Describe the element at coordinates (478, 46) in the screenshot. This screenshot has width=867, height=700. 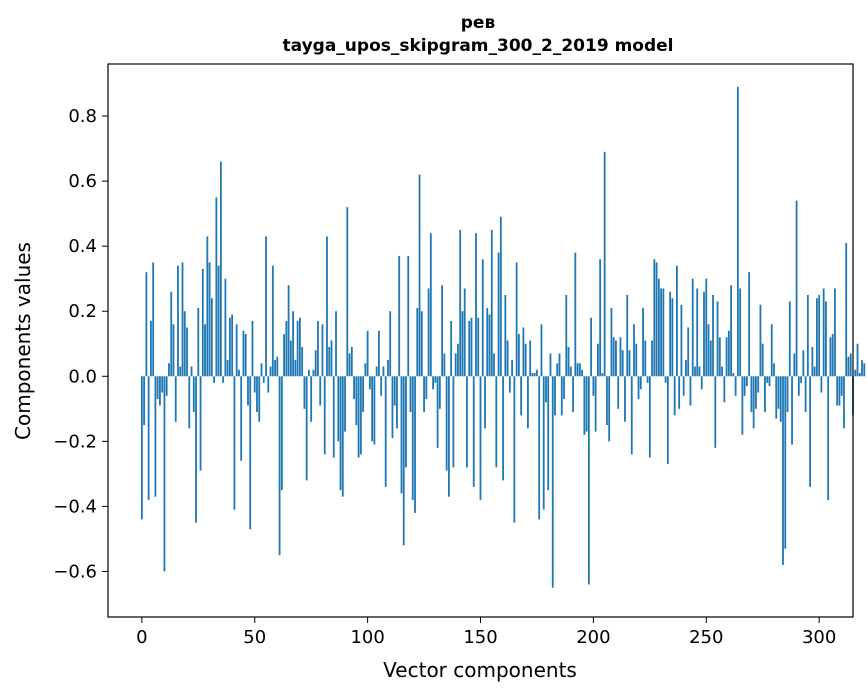
I see `chart-subtitle: tayga_upos_skipgram_300_2_2019 model` at that location.